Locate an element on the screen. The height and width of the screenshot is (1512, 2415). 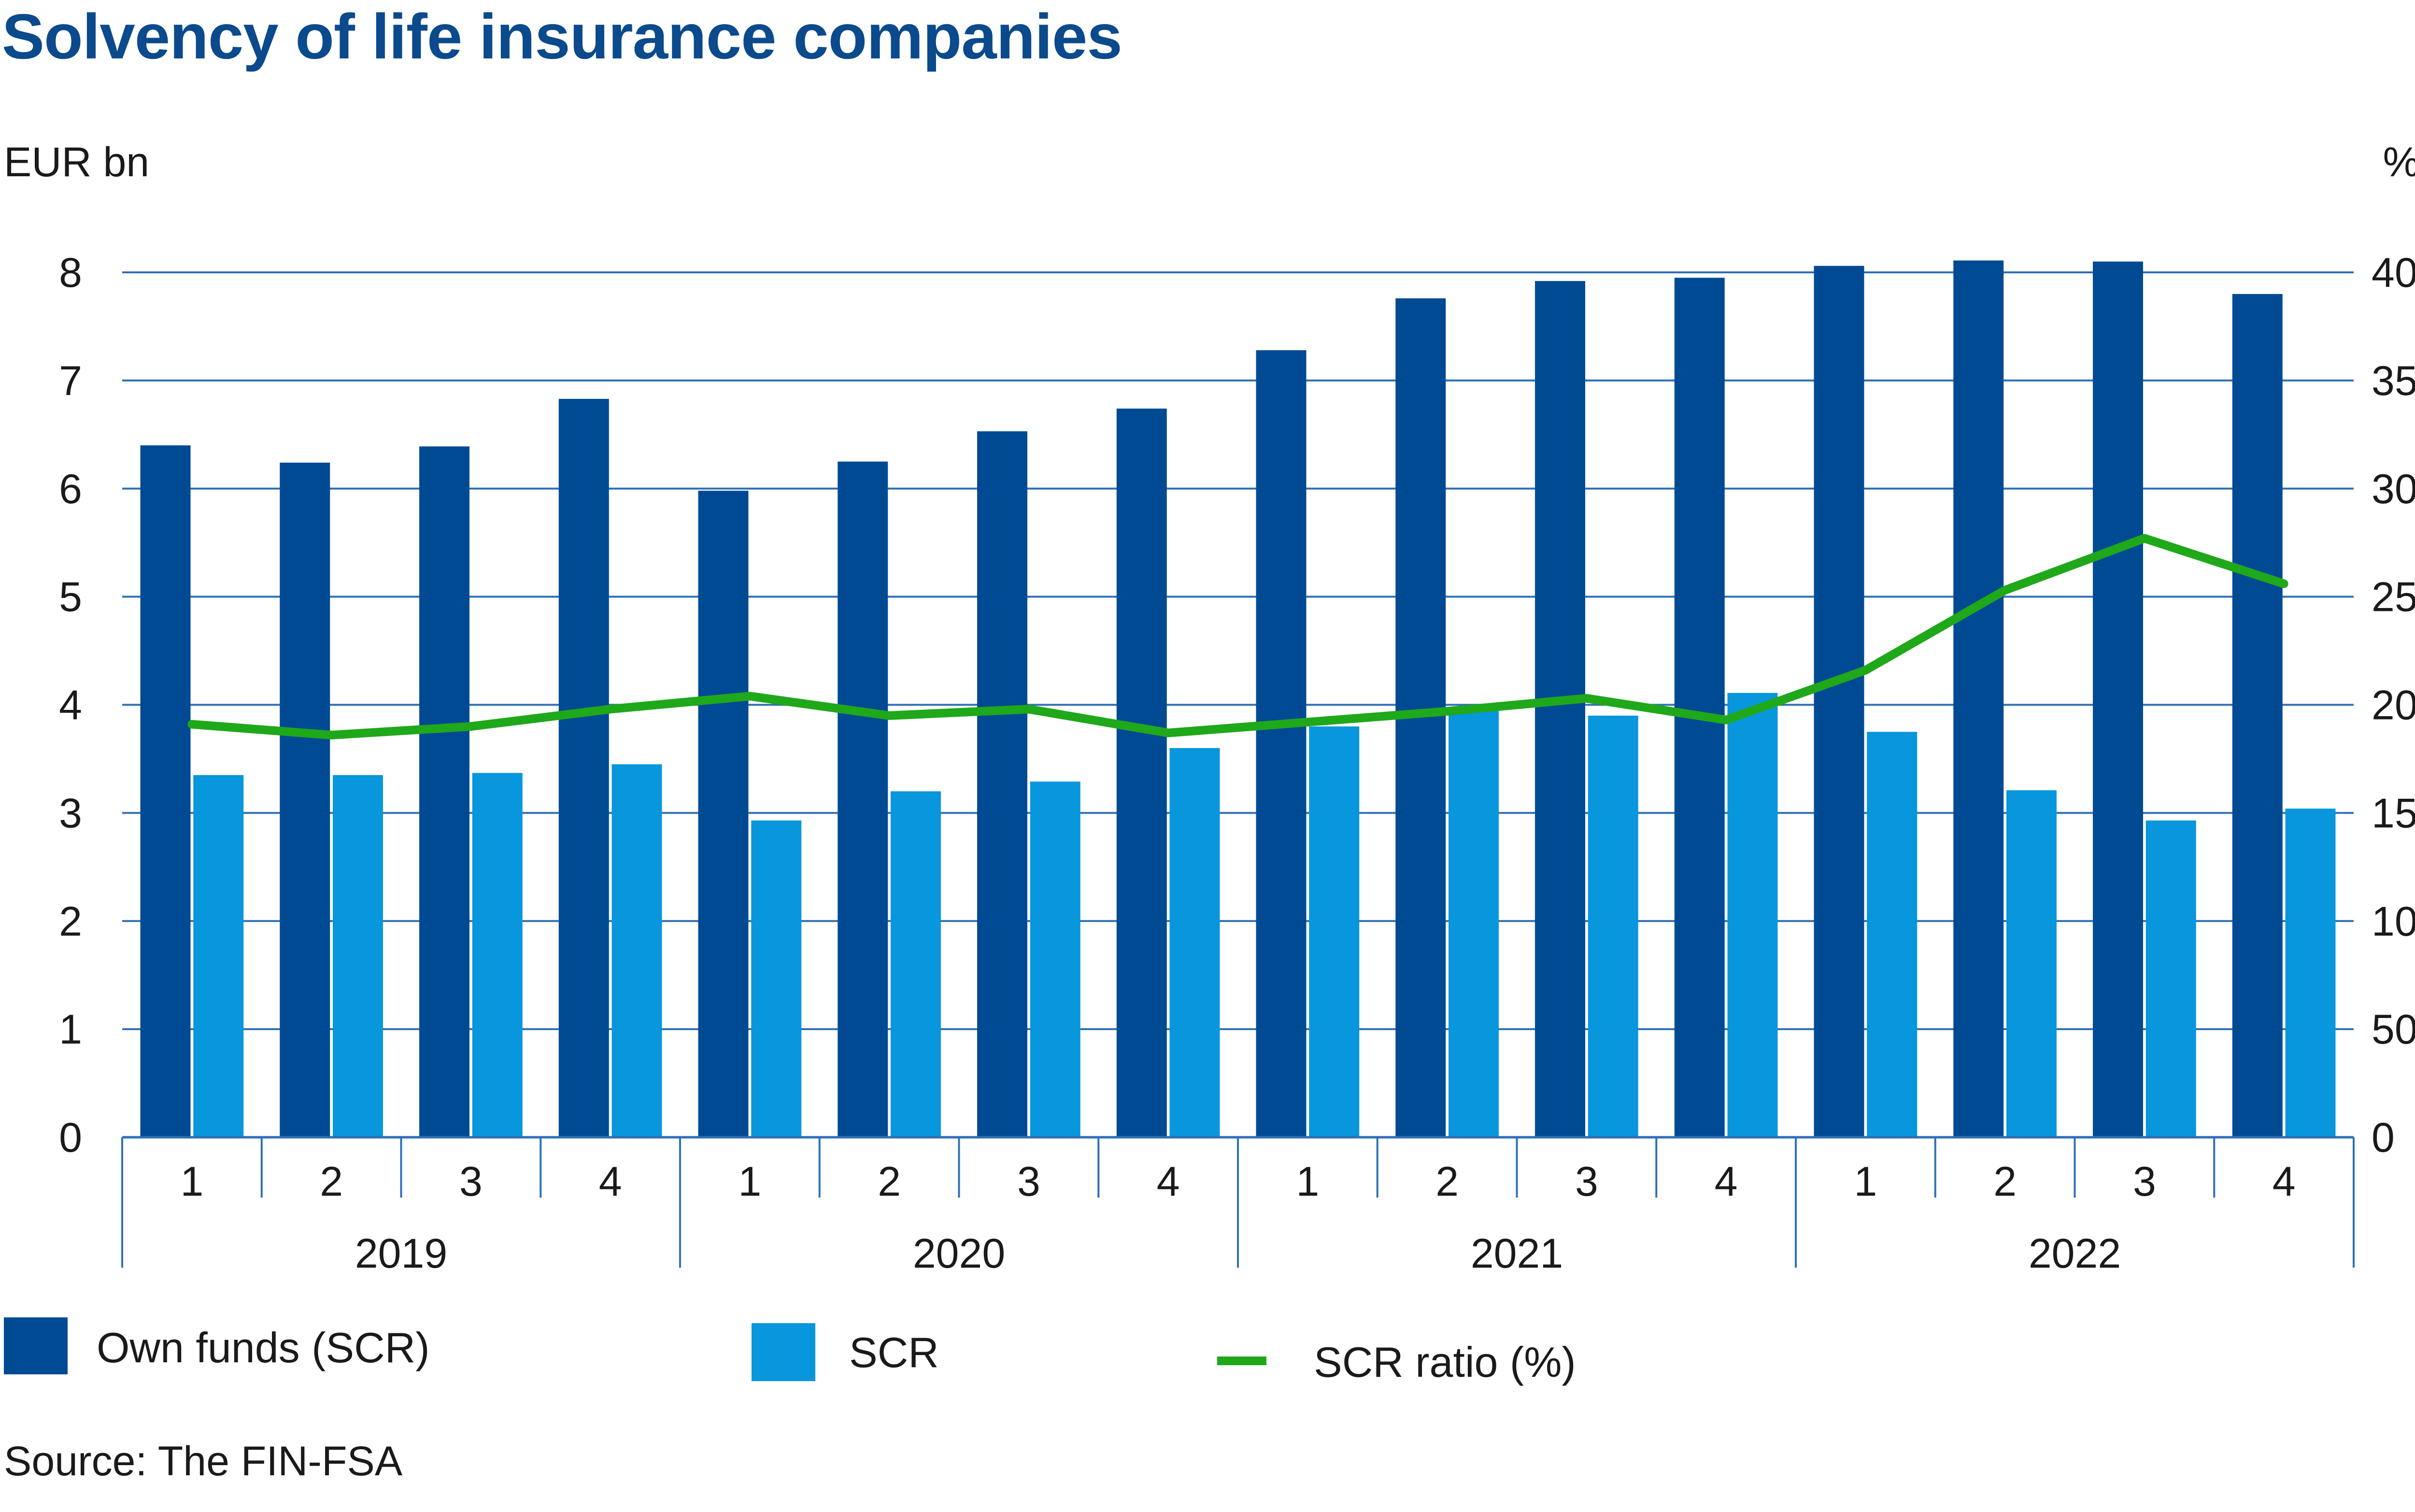
left-y-tick-label: 8 is located at coordinates (70, 273).